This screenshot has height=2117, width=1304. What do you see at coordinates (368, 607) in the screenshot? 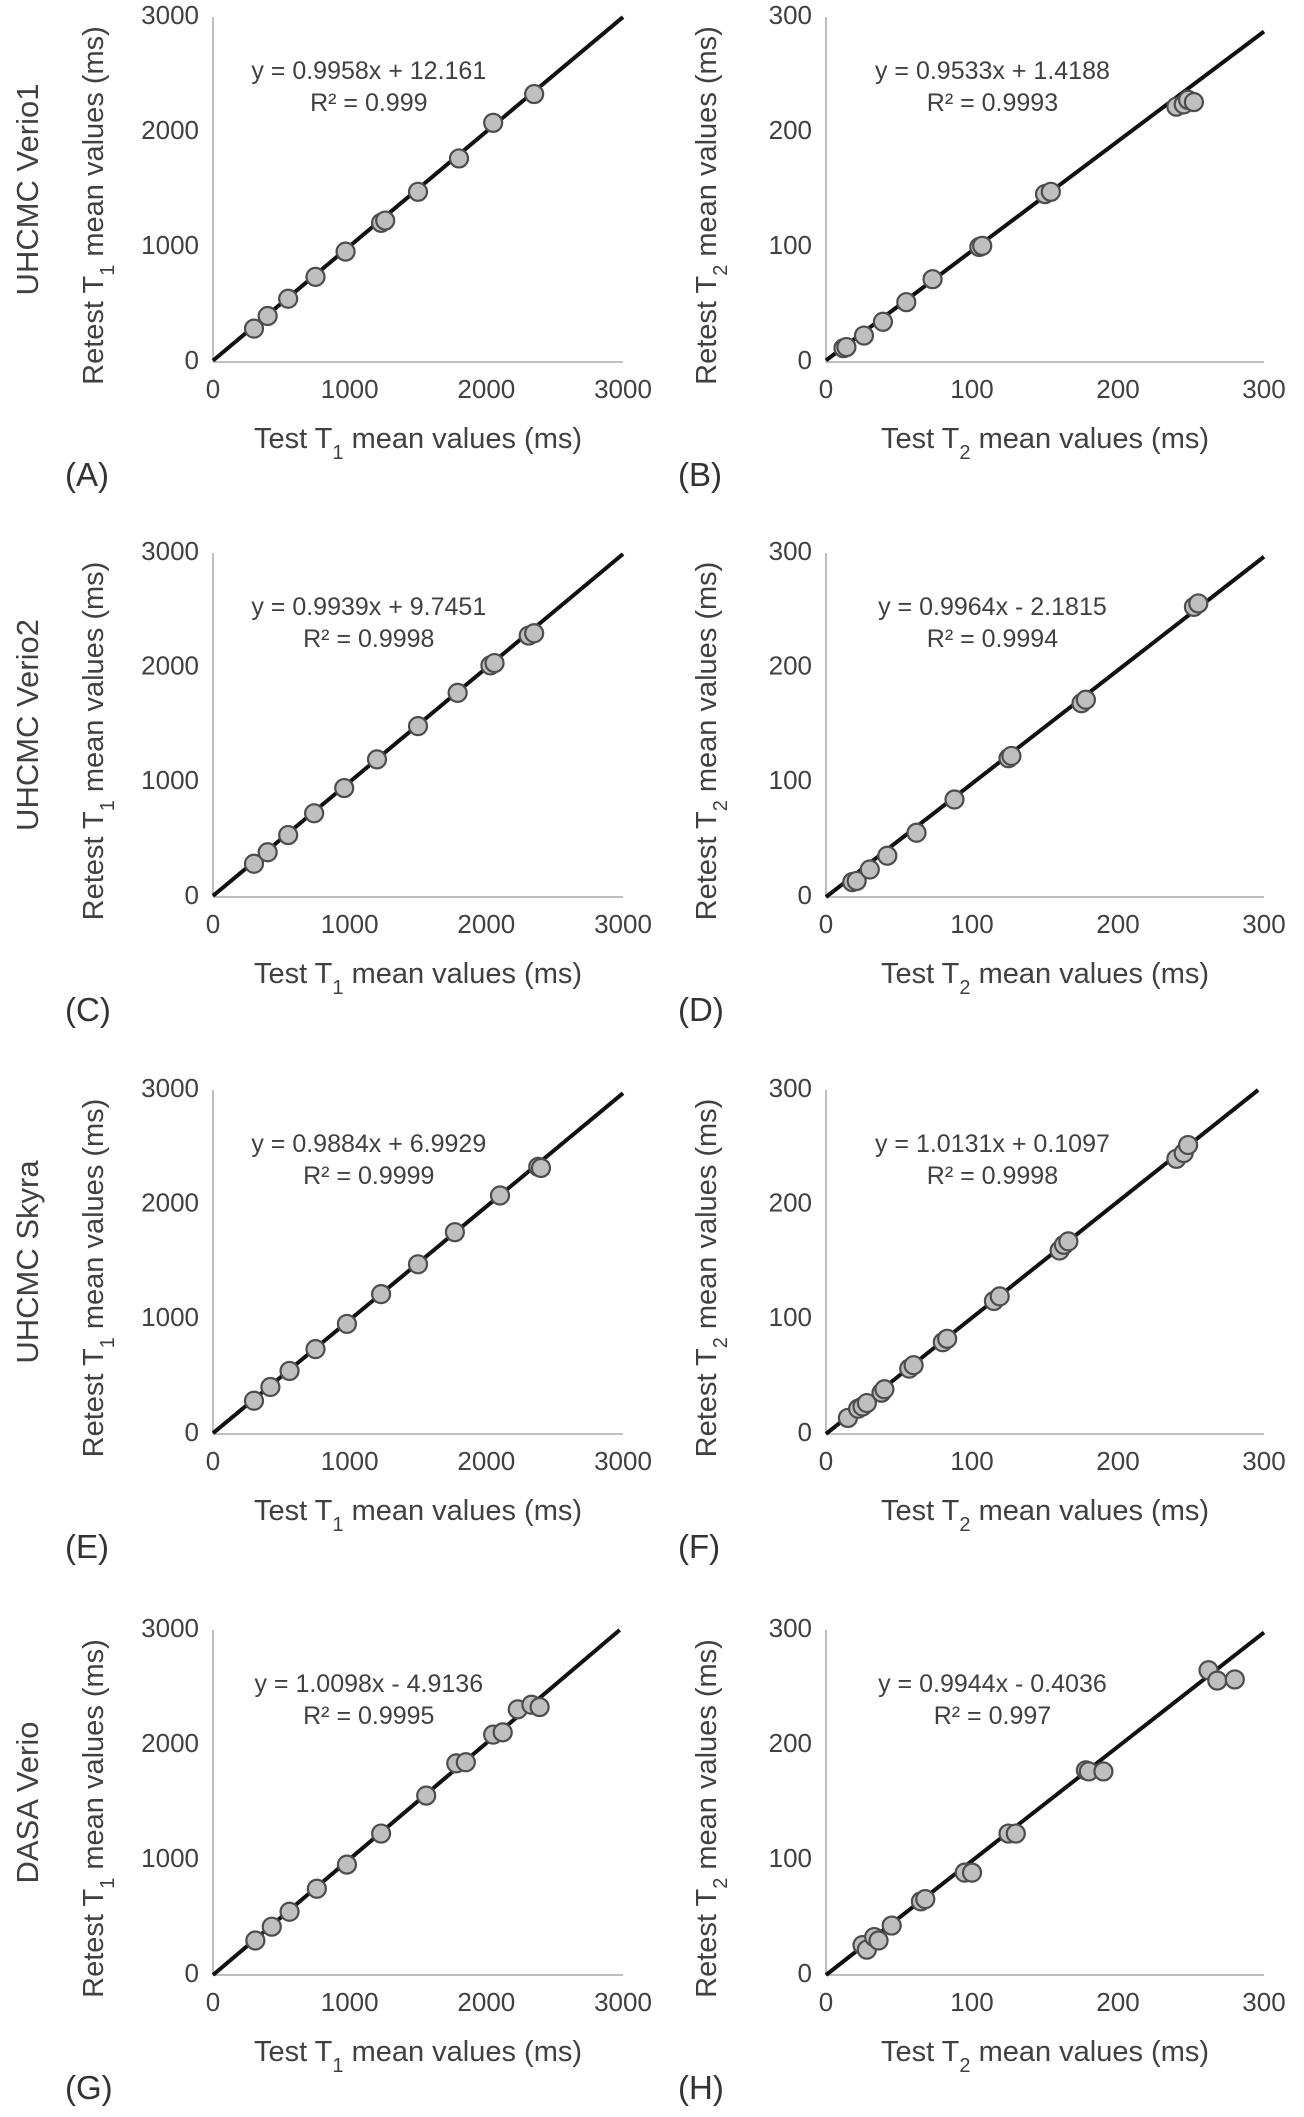
I see `trendline-equation: y = 0.9939x + 9.7451` at bounding box center [368, 607].